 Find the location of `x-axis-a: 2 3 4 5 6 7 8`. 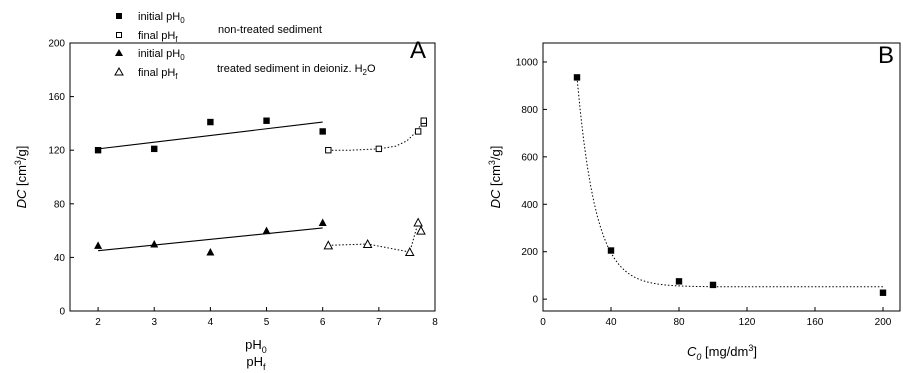

x-axis-a: 2 3 4 5 6 7 8 is located at coordinates (266, 317).